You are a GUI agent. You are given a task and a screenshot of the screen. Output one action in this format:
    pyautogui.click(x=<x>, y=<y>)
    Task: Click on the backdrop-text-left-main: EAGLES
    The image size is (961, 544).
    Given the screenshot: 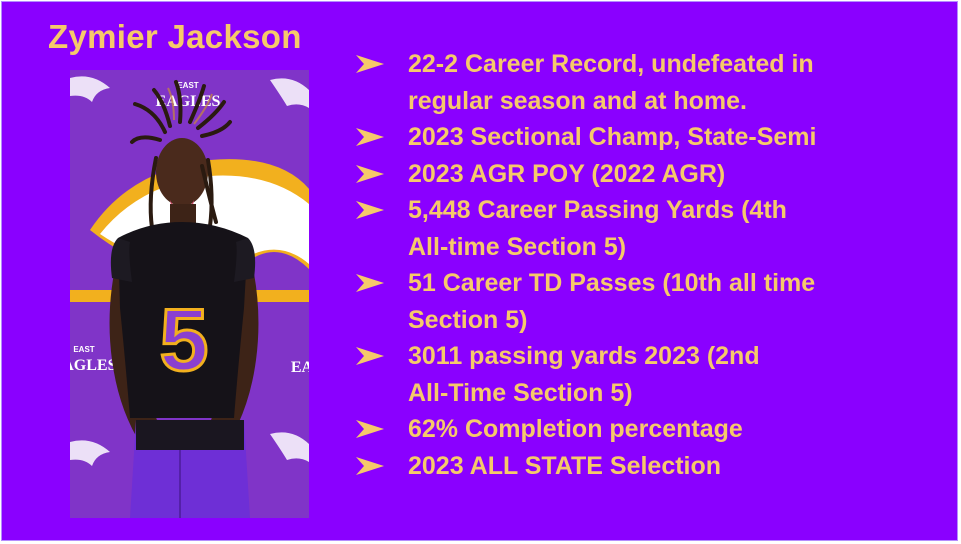 What is the action you would take?
    pyautogui.click(x=93, y=365)
    